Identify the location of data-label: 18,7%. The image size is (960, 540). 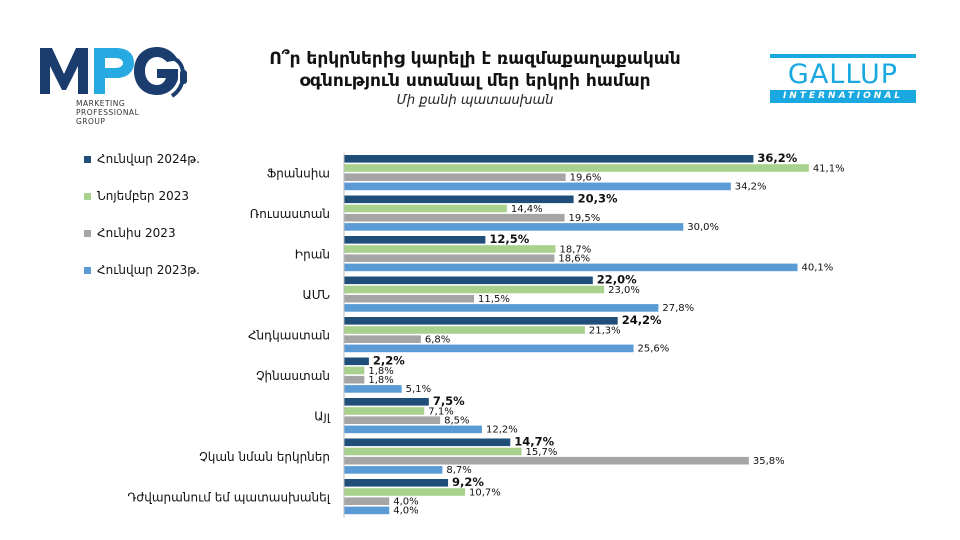
(575, 249).